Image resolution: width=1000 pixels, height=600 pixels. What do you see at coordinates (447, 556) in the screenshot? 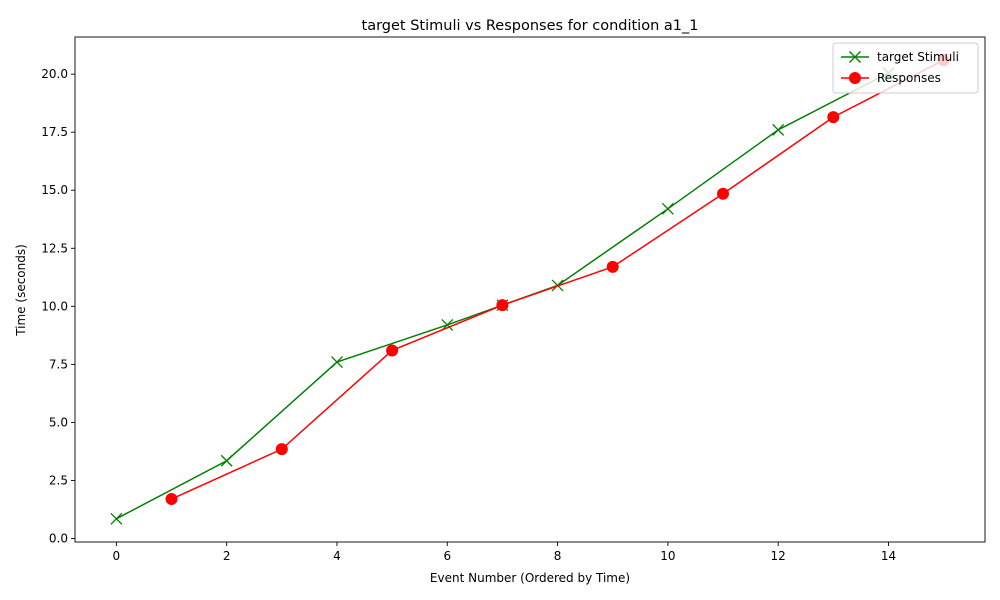
I see `x-tick-label: 6` at bounding box center [447, 556].